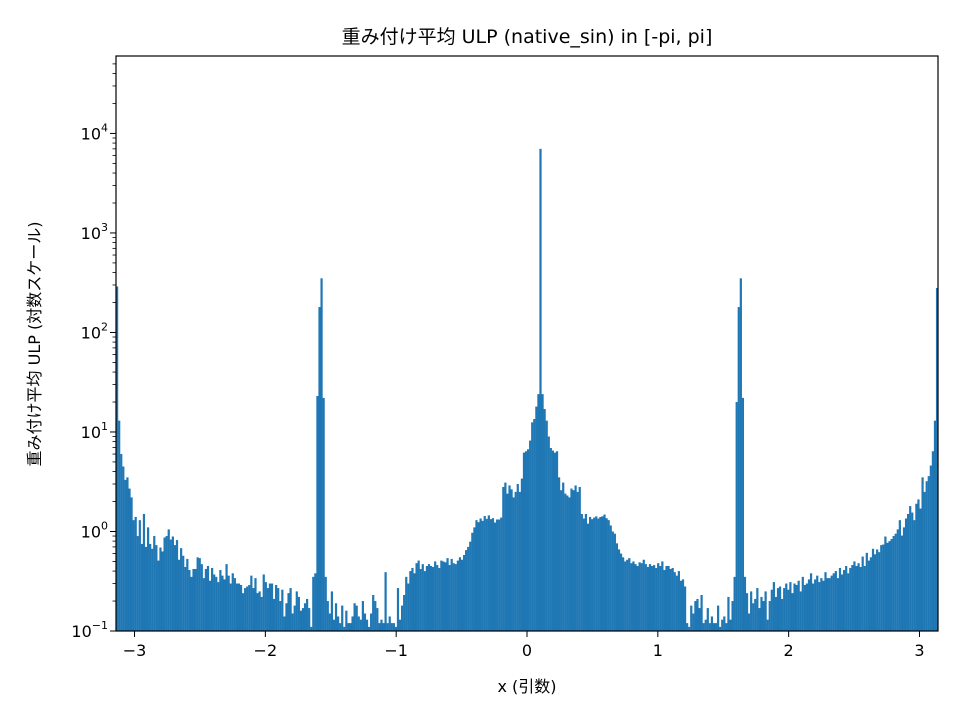  I want to click on x-tick-label: 1, so click(658, 650).